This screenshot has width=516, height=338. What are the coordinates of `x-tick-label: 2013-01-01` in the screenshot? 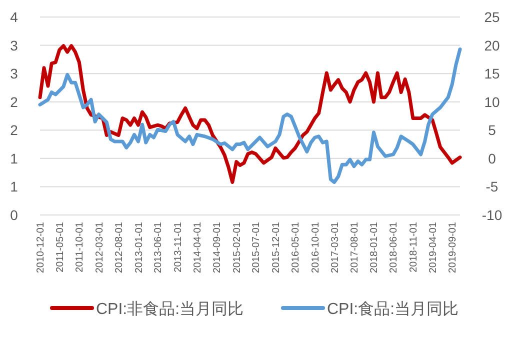 It's located at (139, 248).